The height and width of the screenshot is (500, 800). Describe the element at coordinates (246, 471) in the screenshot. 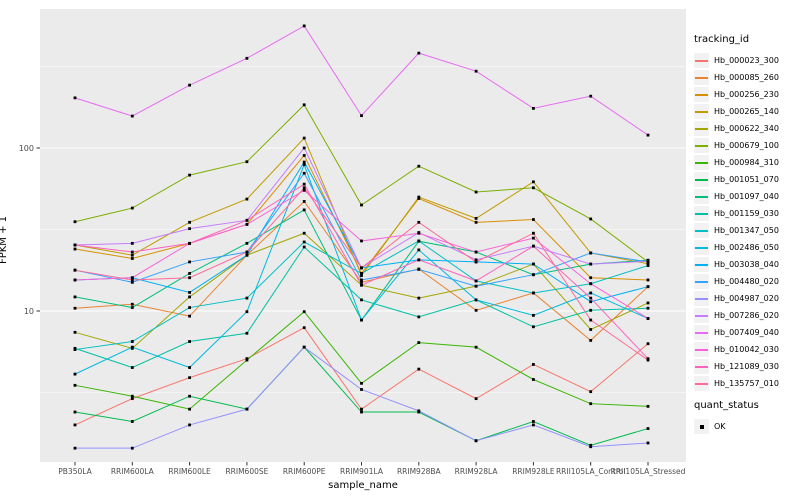

I see `x-tick-label: RRIM600SE` at that location.